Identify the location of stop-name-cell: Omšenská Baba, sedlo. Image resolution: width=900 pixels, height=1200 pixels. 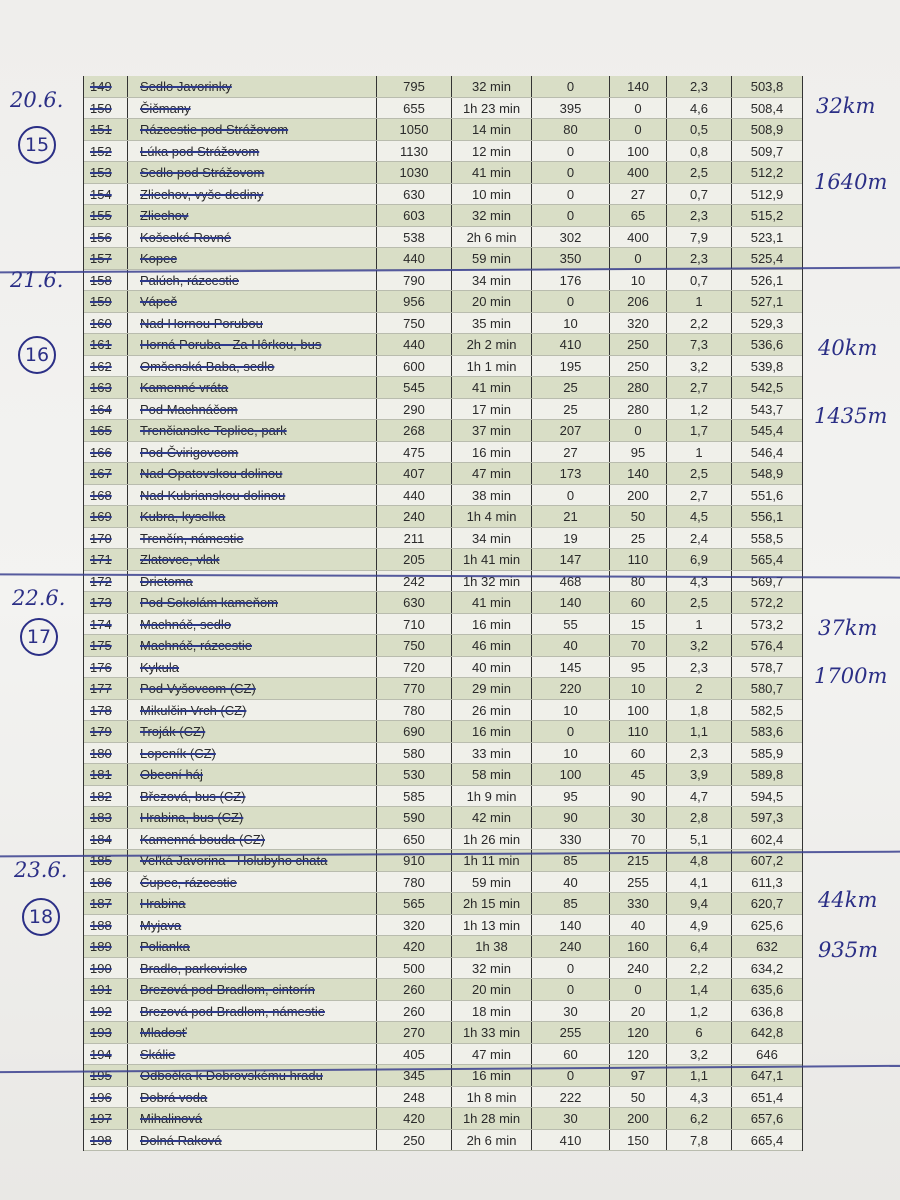
(252, 366).